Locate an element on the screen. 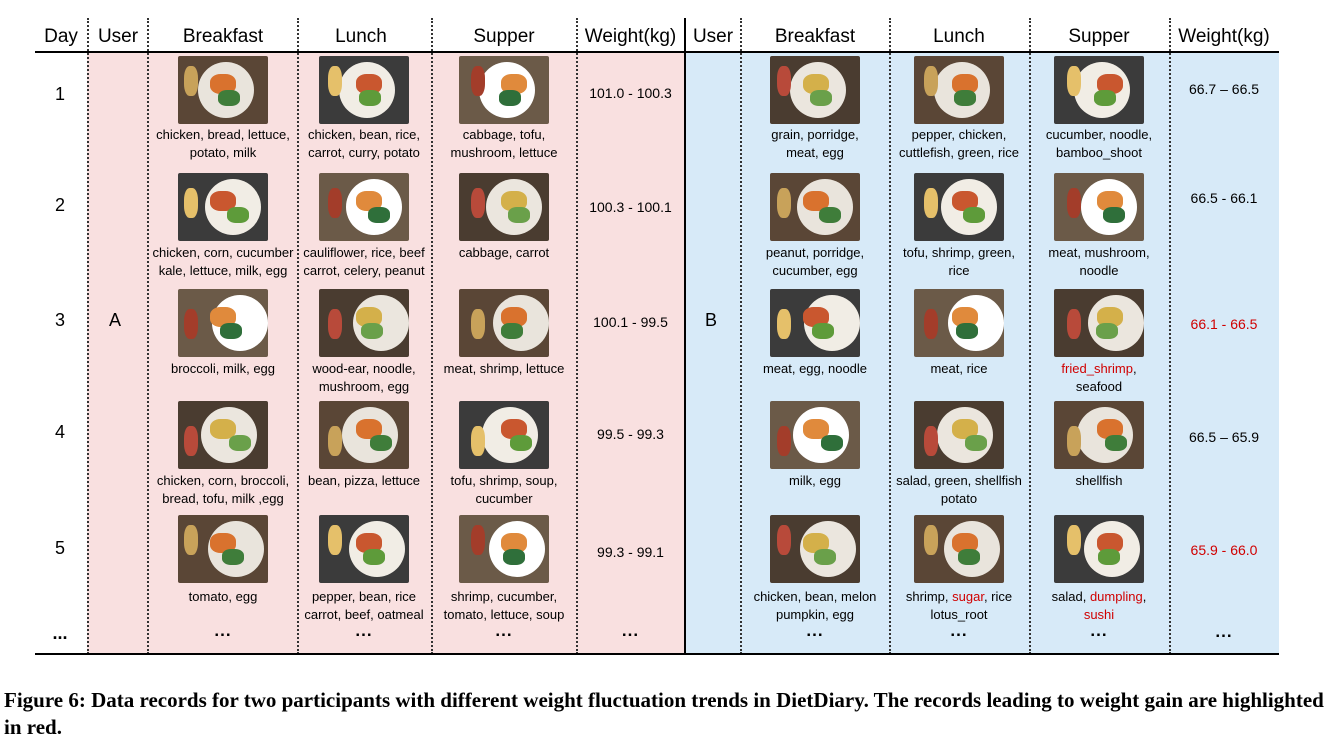 Image resolution: width=1333 pixels, height=755 pixels. food-items: meat, mushroom, noodle is located at coordinates (1099, 261).